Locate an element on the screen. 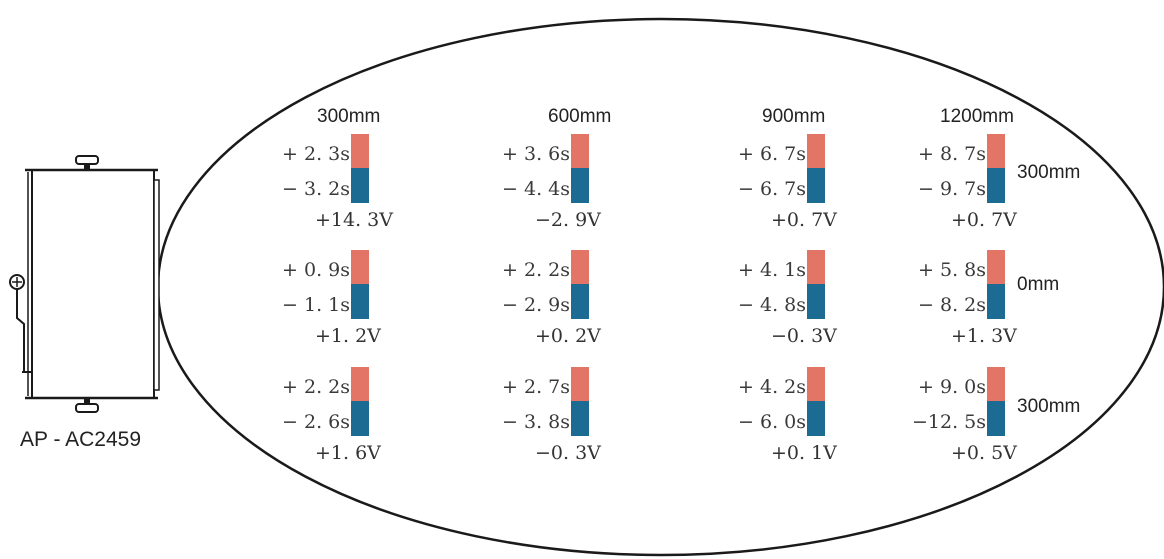 The image size is (1164, 559). positive-time-value: + 4. 2s is located at coordinates (772, 387).